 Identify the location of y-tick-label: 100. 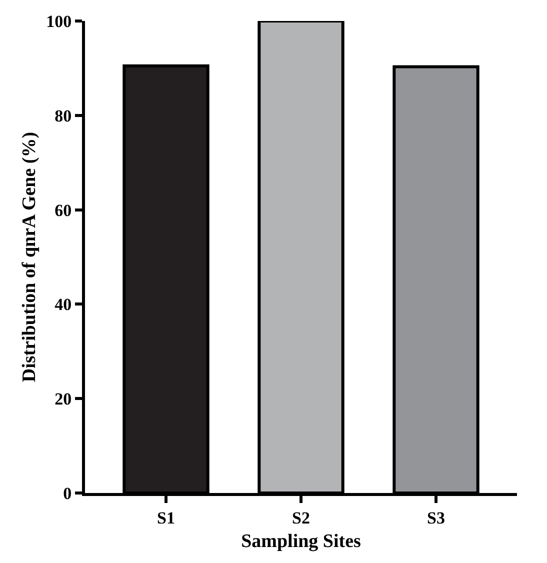
(59, 21).